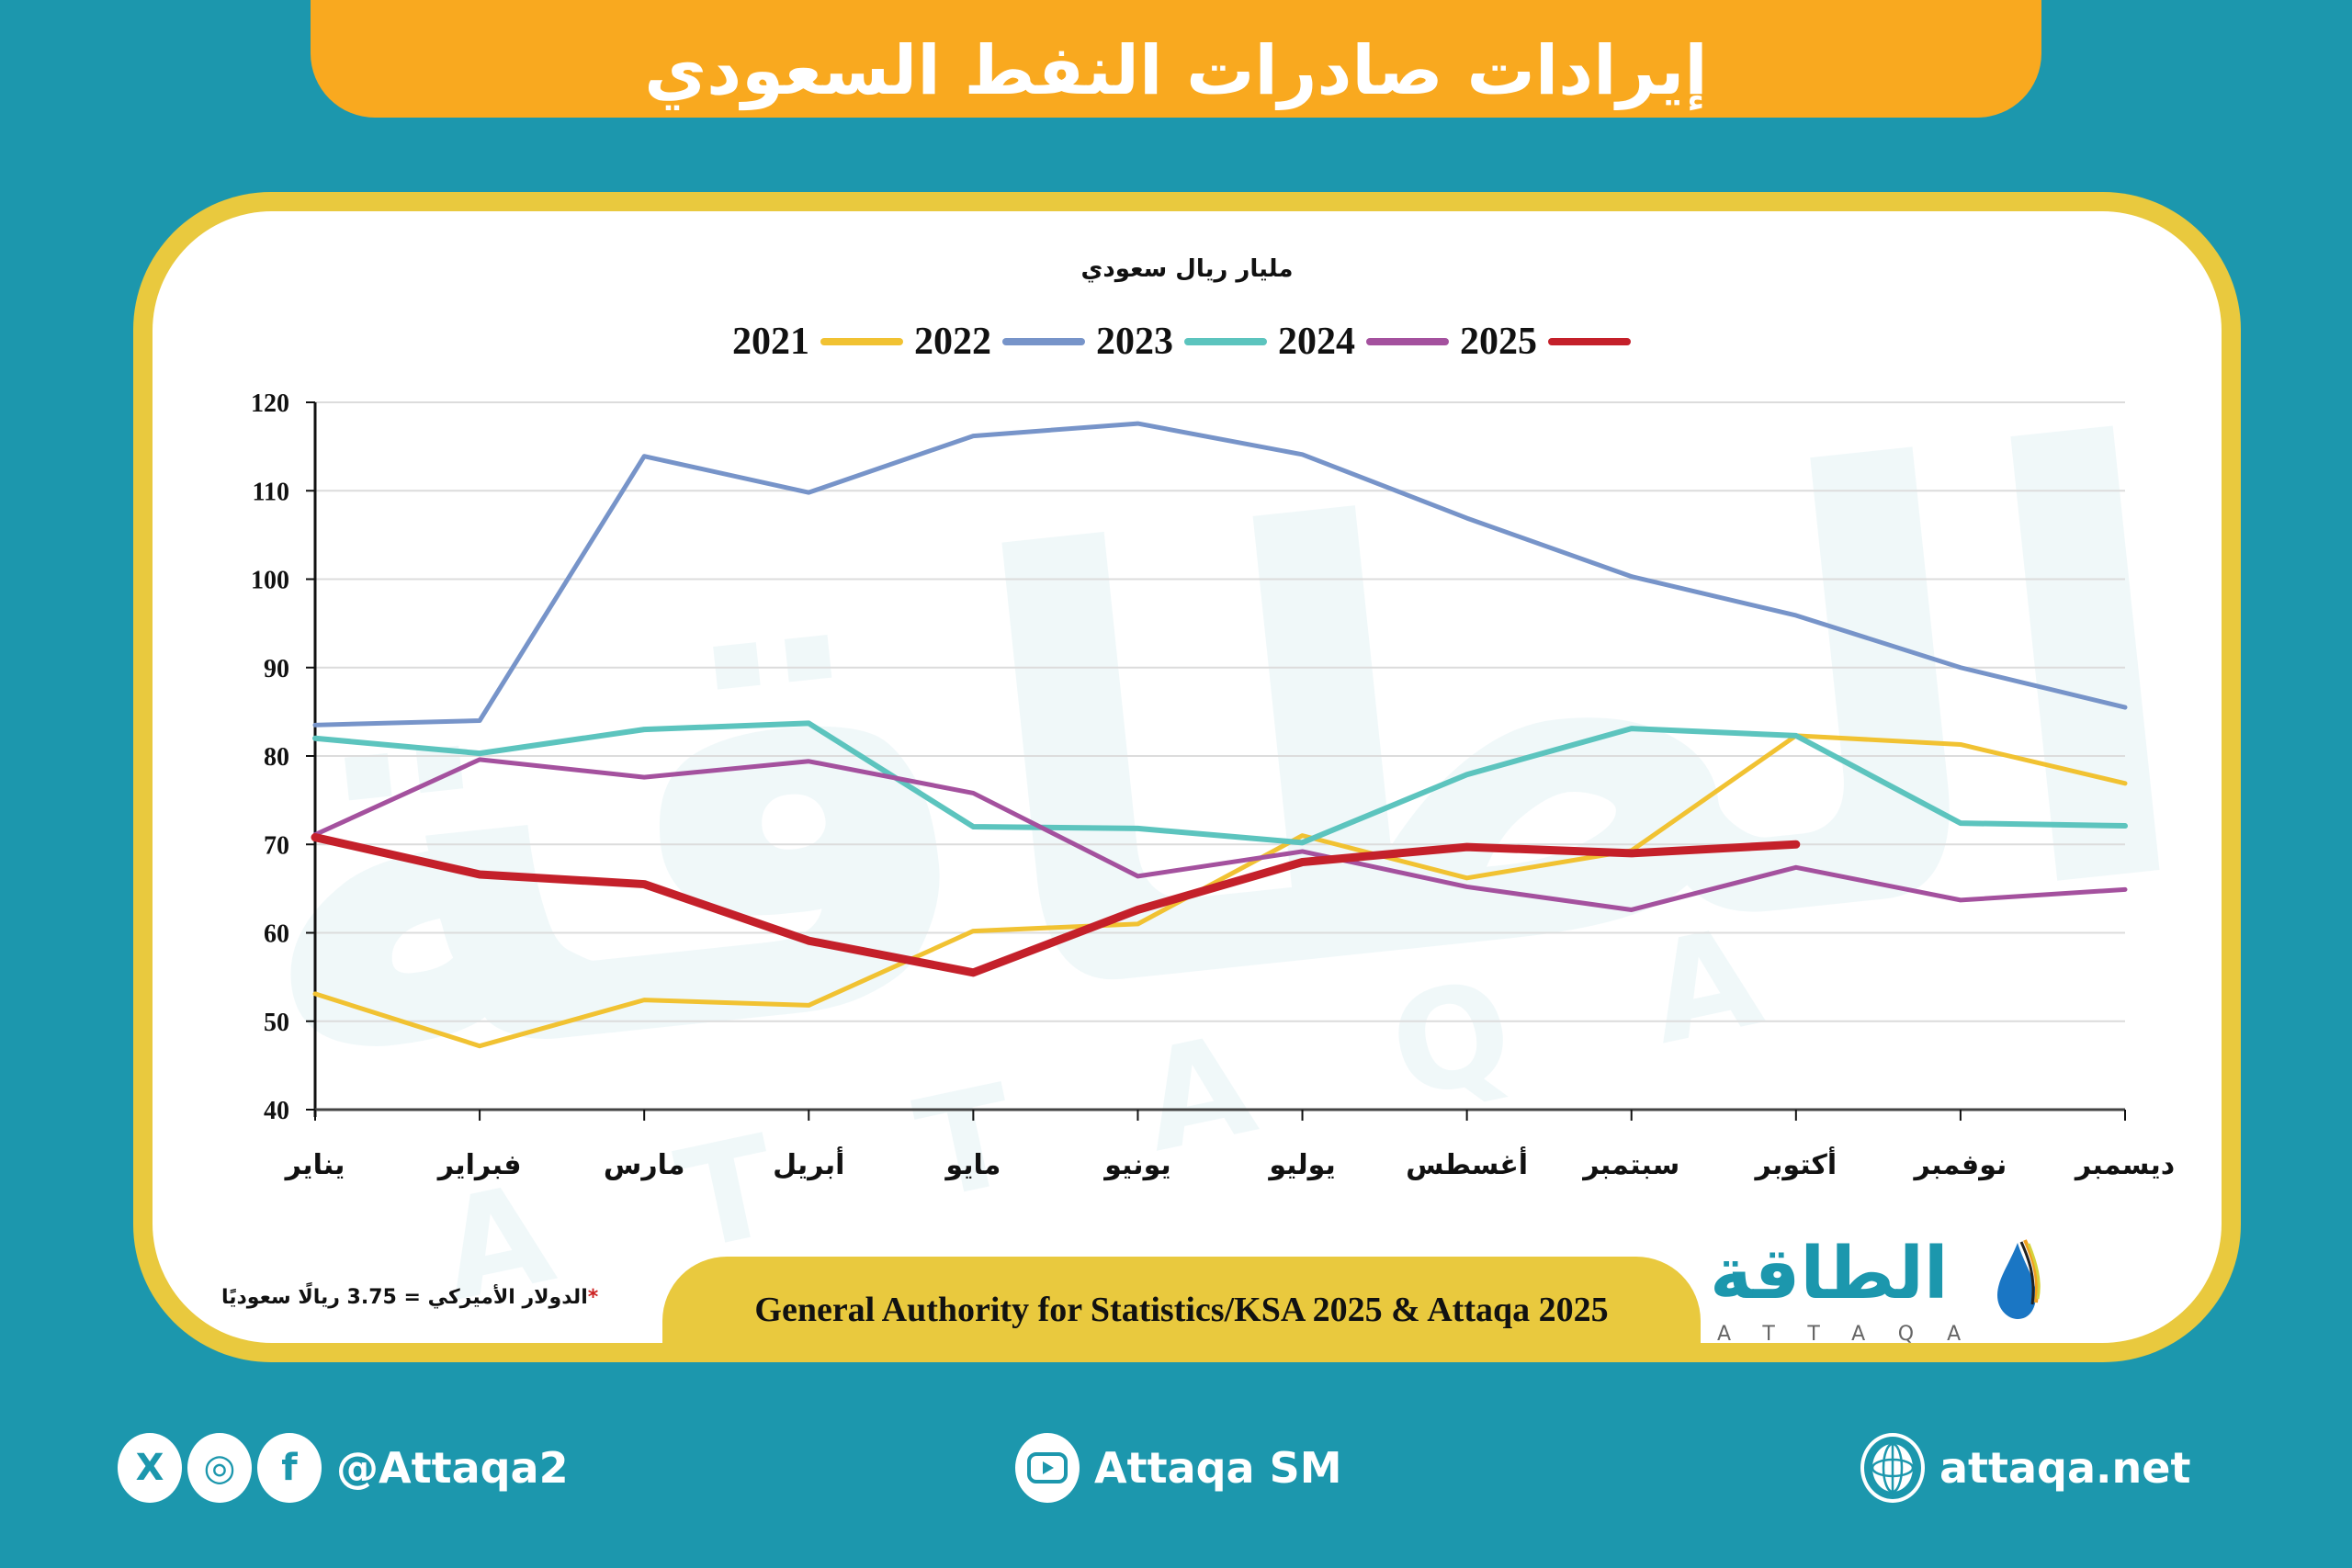  What do you see at coordinates (1892, 1468) in the screenshot?
I see `globe-icon` at bounding box center [1892, 1468].